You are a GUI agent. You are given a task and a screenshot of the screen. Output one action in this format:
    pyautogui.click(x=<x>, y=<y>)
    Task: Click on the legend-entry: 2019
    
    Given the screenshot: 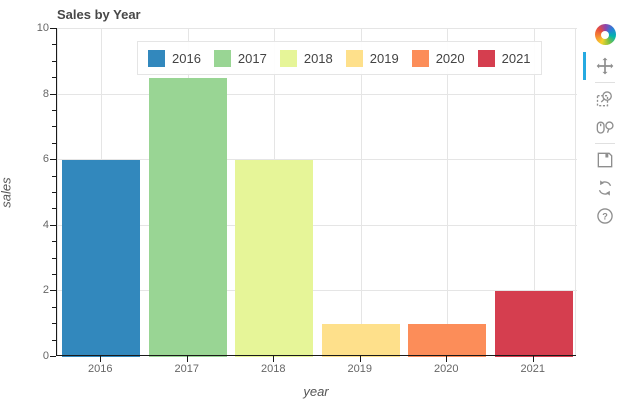 What is the action you would take?
    pyautogui.click(x=372, y=58)
    